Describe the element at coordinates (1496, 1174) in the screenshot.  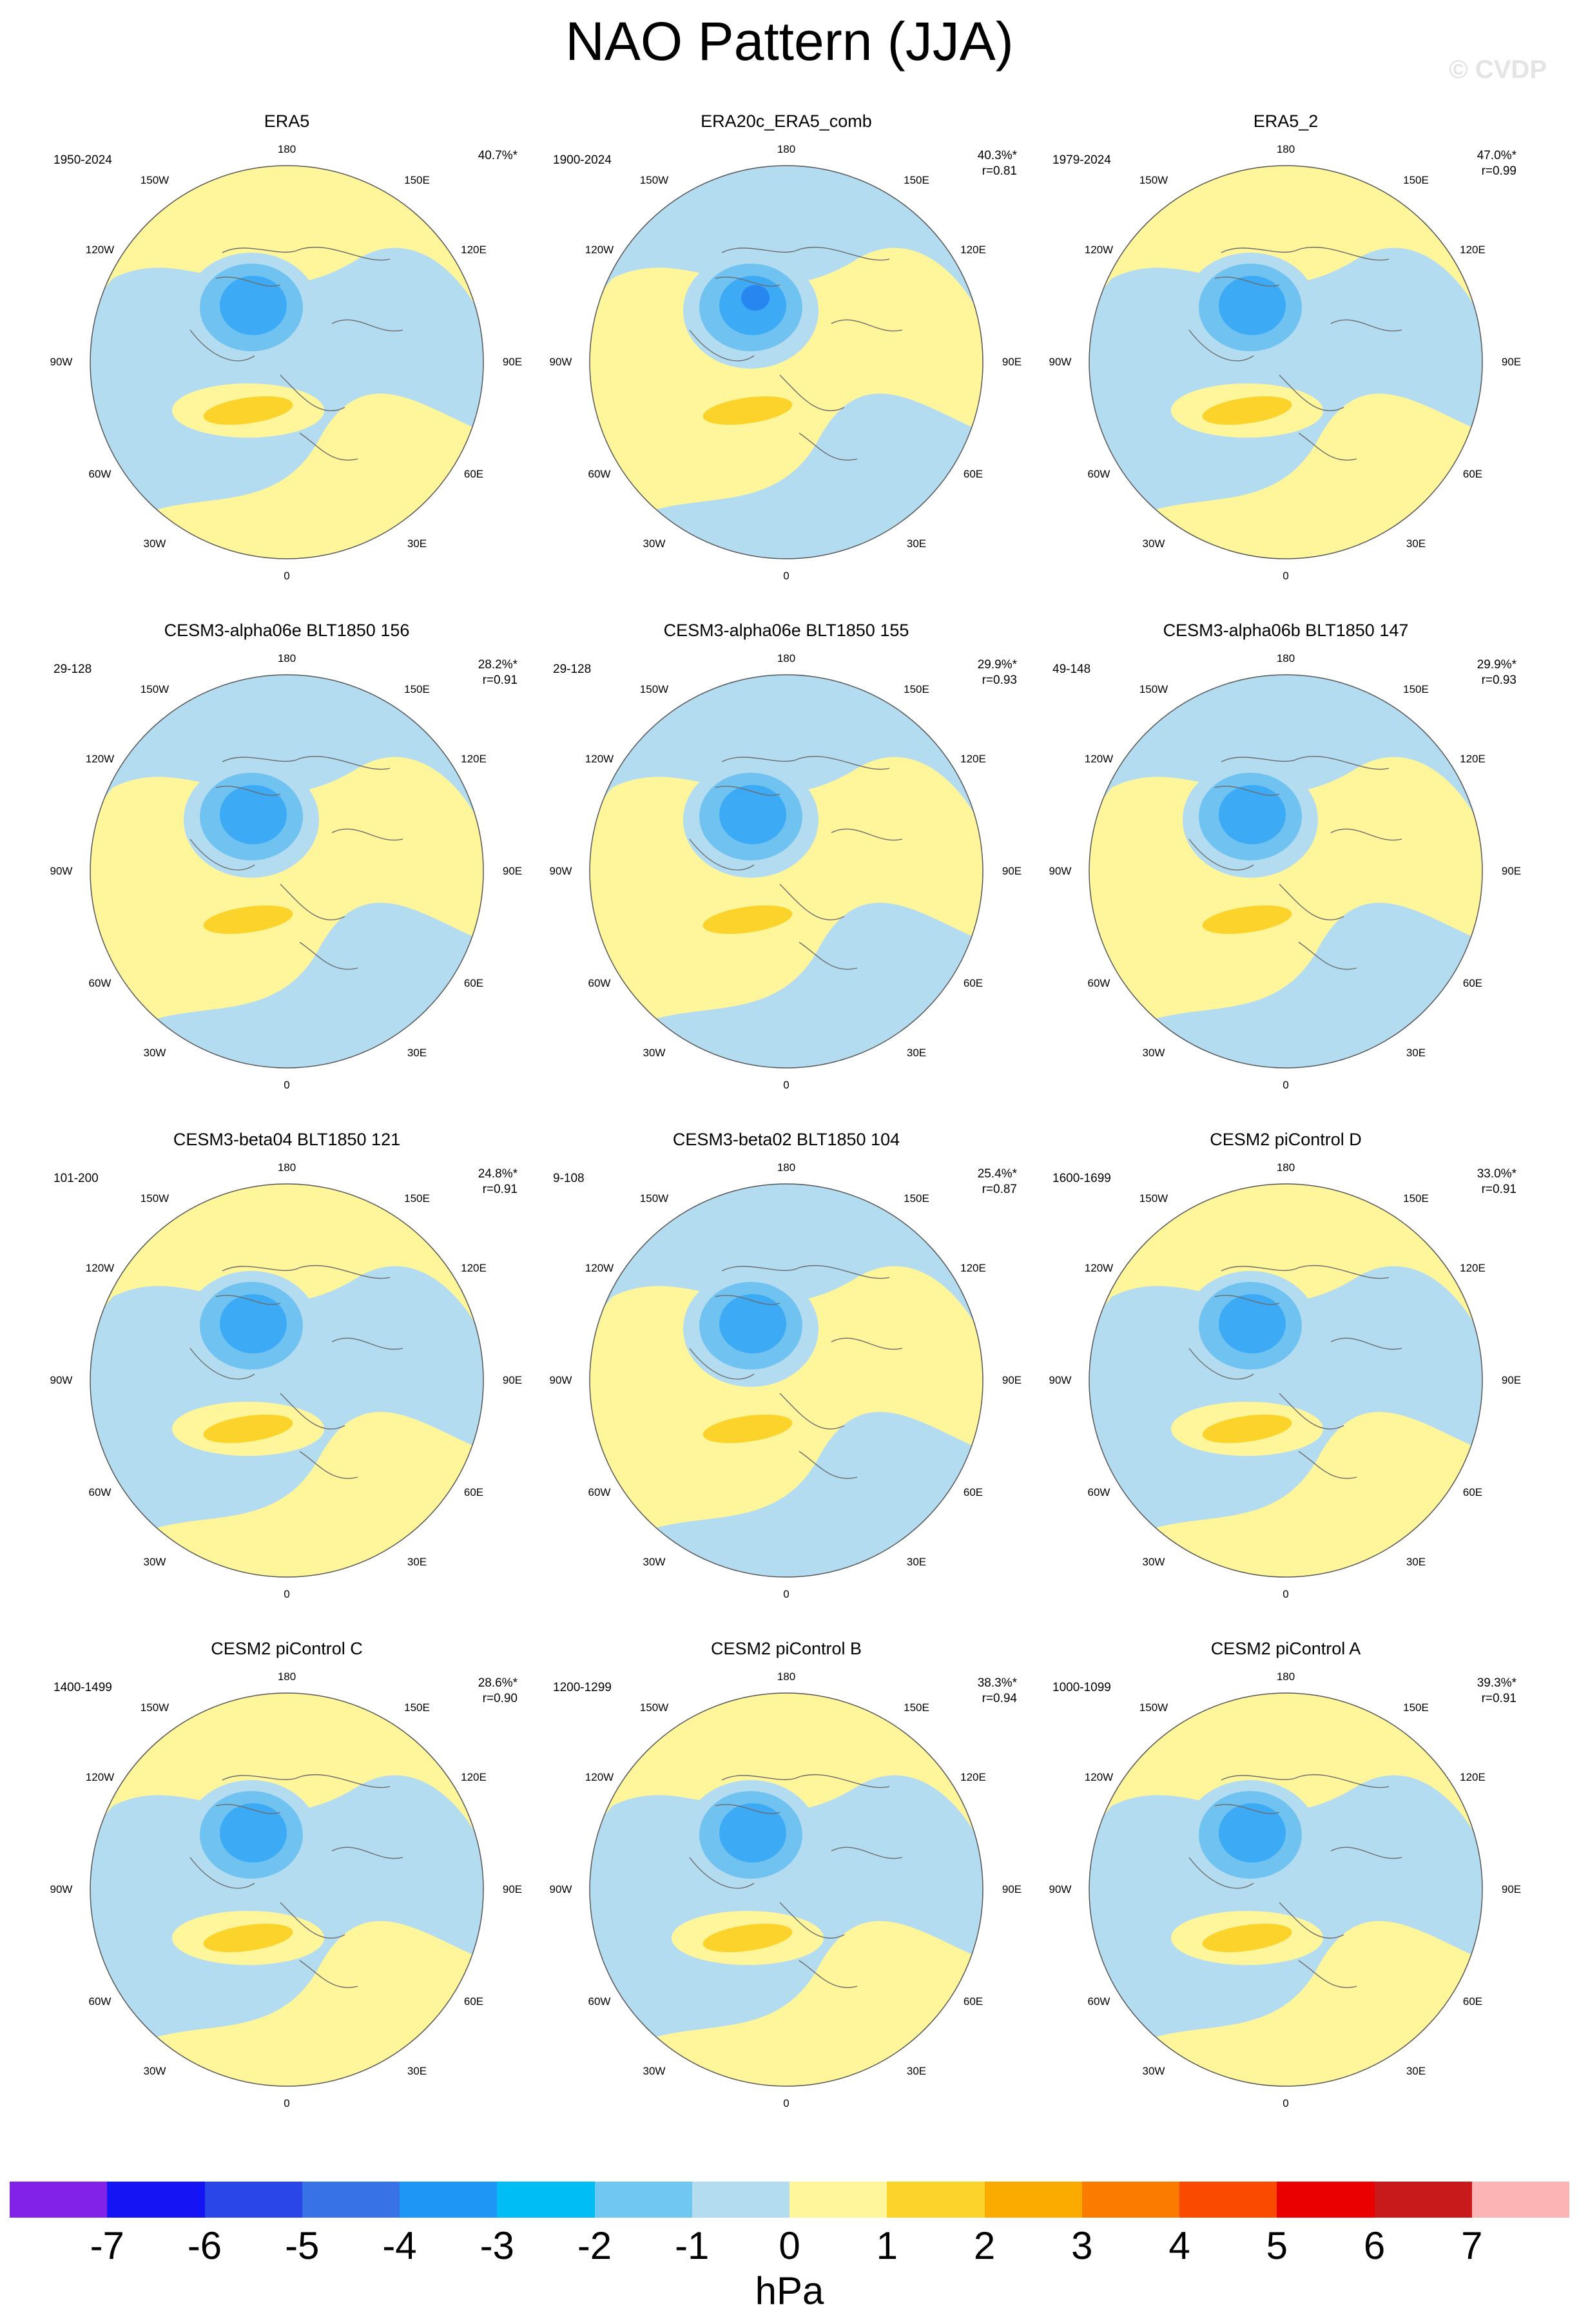
I see `explained-variance: 33.0%*` at that location.